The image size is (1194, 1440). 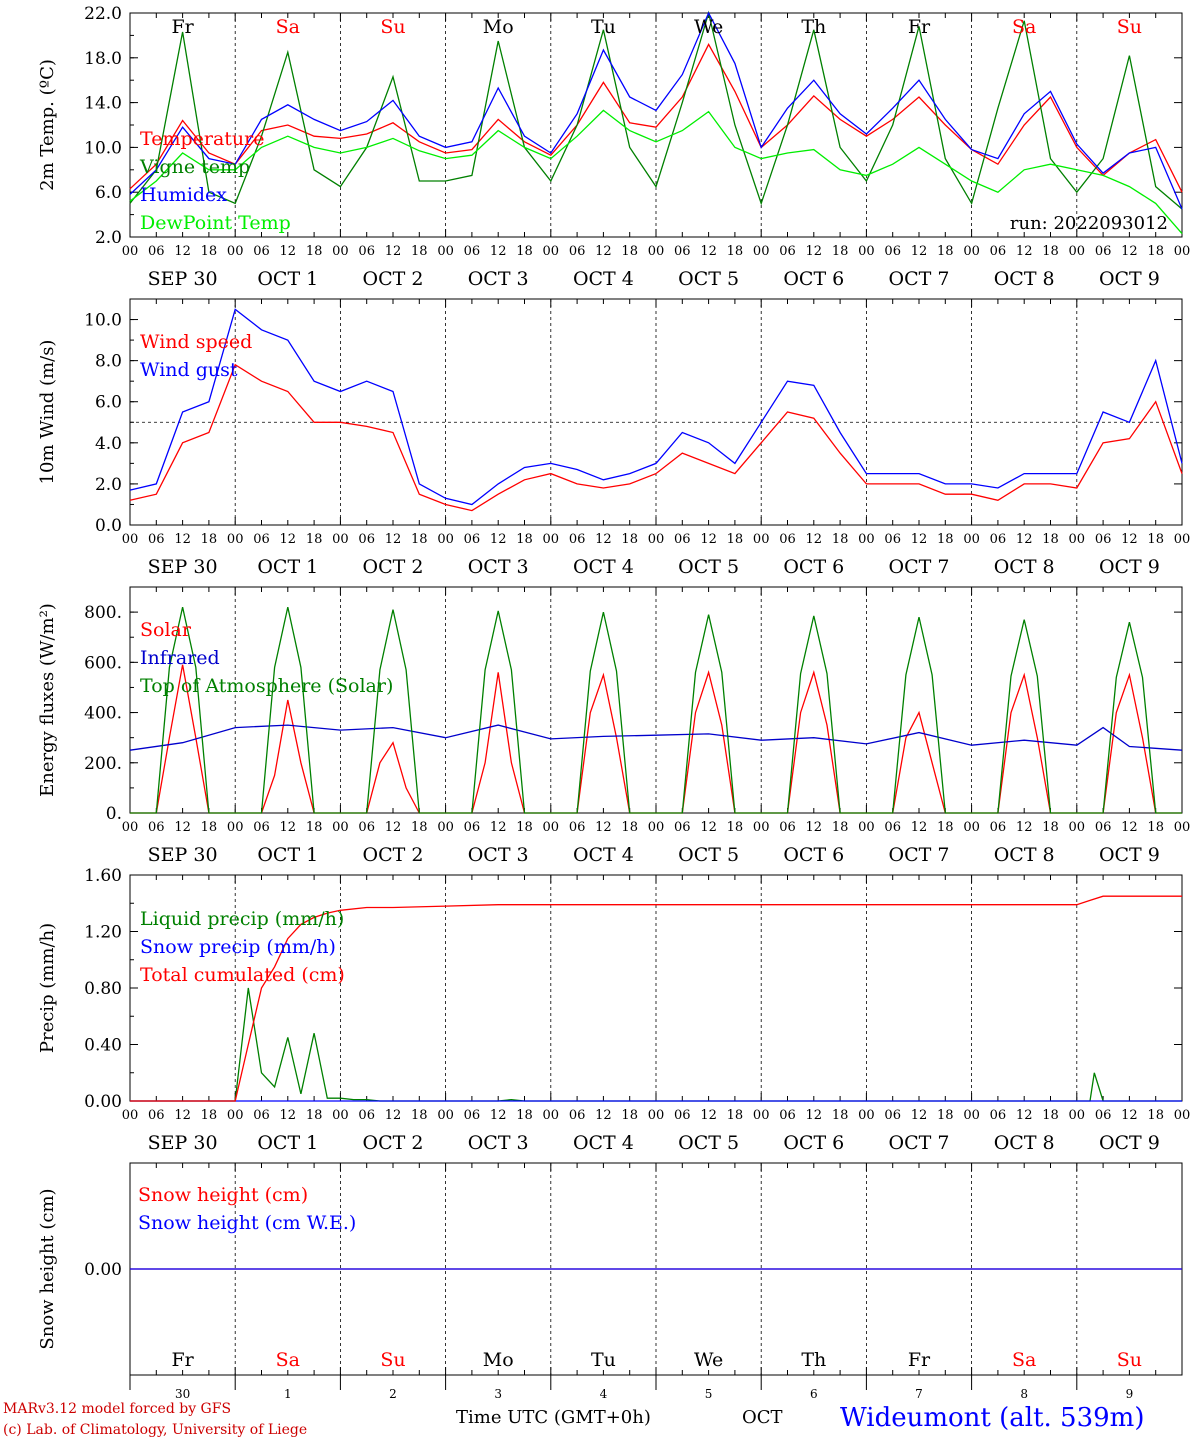 What do you see at coordinates (166, 630) in the screenshot?
I see `legend-entry: Solar` at bounding box center [166, 630].